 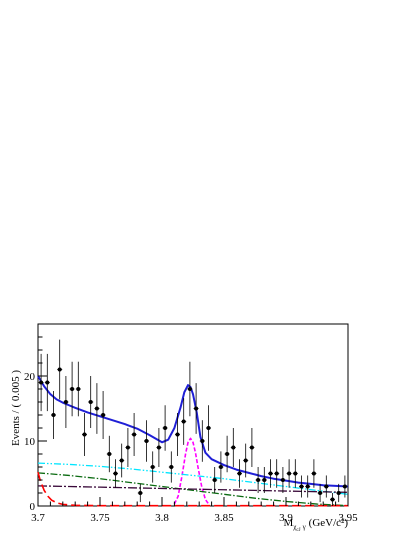 I want to click on x-axis-title-main: M, so click(x=289, y=523).